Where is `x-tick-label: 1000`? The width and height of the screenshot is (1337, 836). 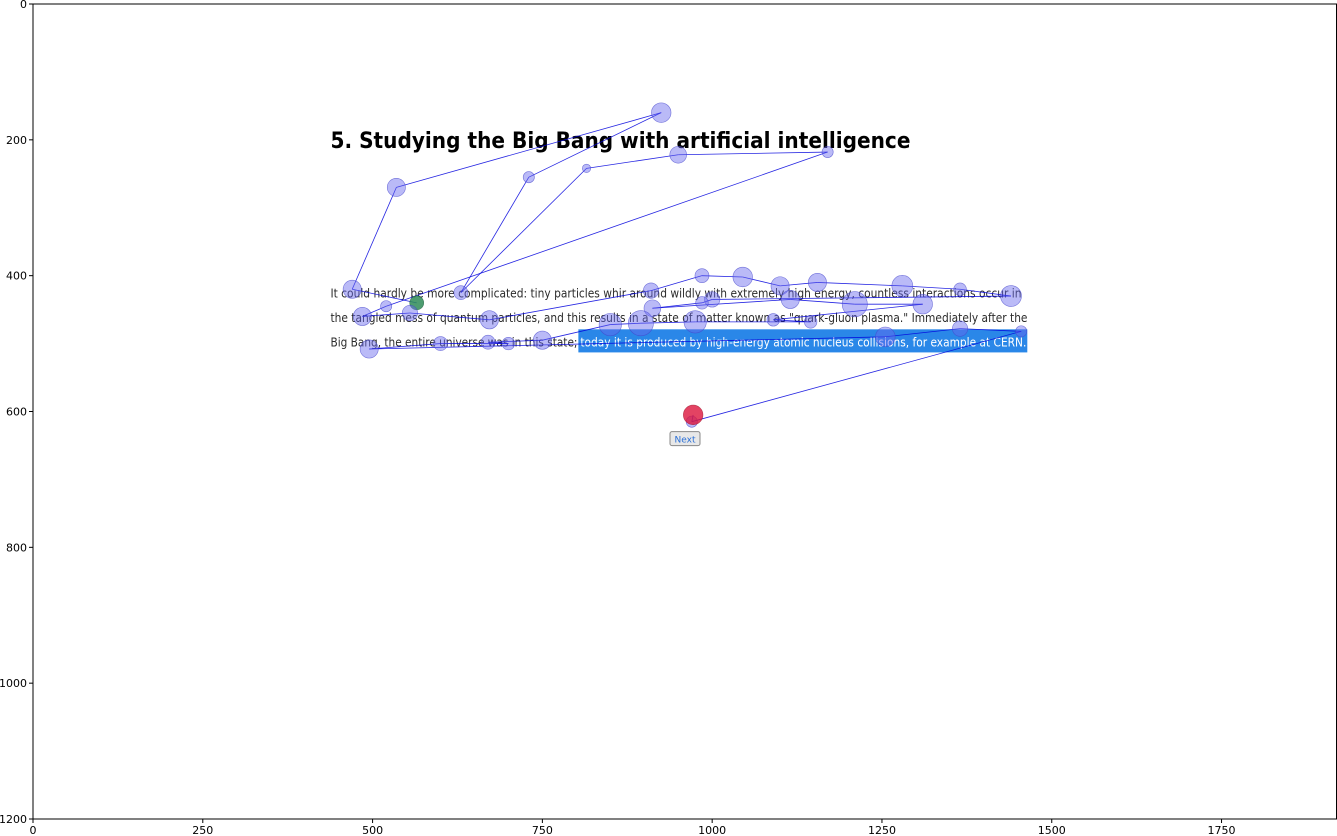
x-tick-label: 1000 is located at coordinates (712, 830).